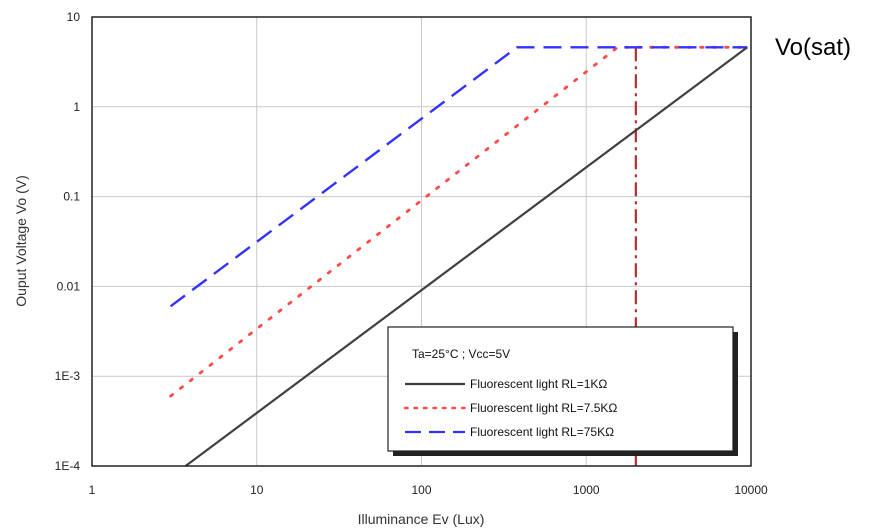 This screenshot has width=892, height=532. Describe the element at coordinates (543, 408) in the screenshot. I see `legend-label-7-5k: Fluorescent light RL=7.5KΩ` at that location.